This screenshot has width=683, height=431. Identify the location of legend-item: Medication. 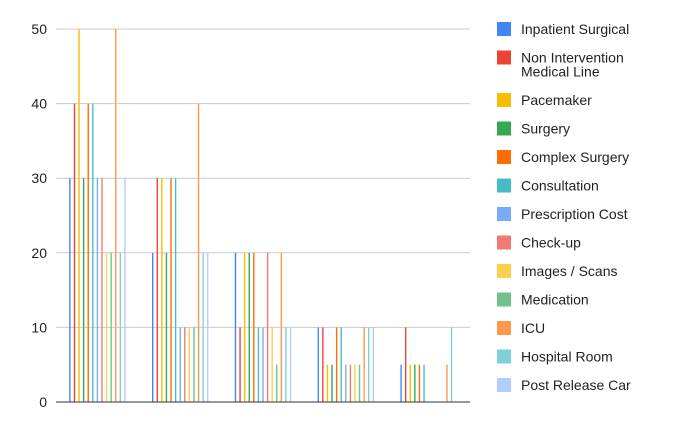
(543, 300).